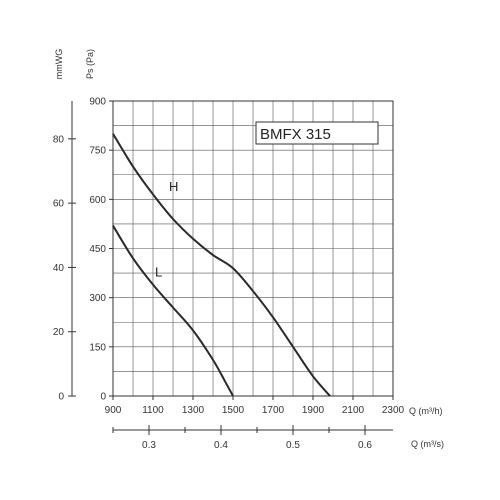 This screenshot has height=500, width=500. Describe the element at coordinates (113, 410) in the screenshot. I see `x-tick-label: 900` at that location.